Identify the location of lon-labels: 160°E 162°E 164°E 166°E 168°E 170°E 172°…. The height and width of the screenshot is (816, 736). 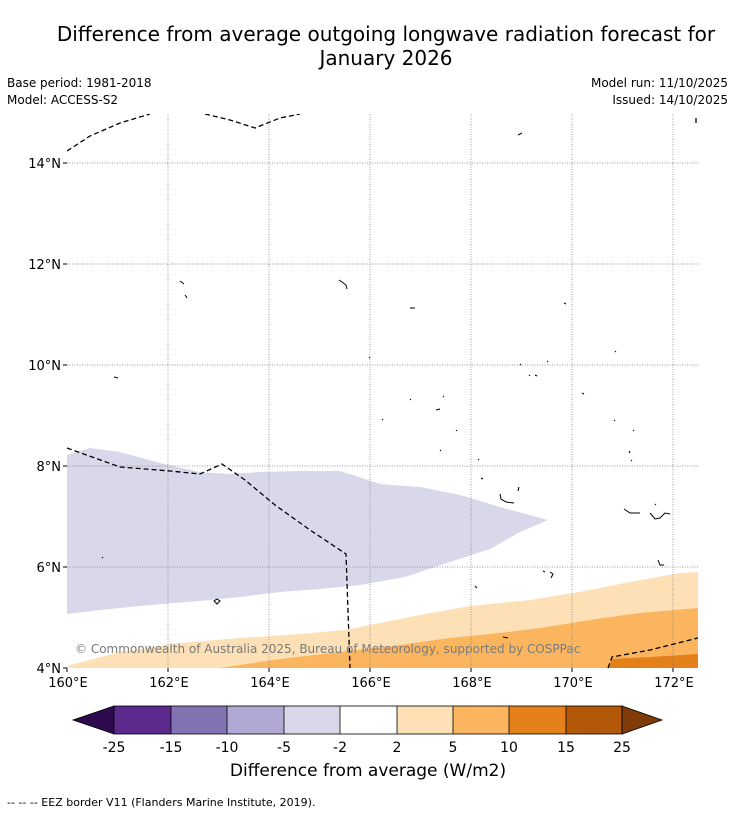
(371, 683).